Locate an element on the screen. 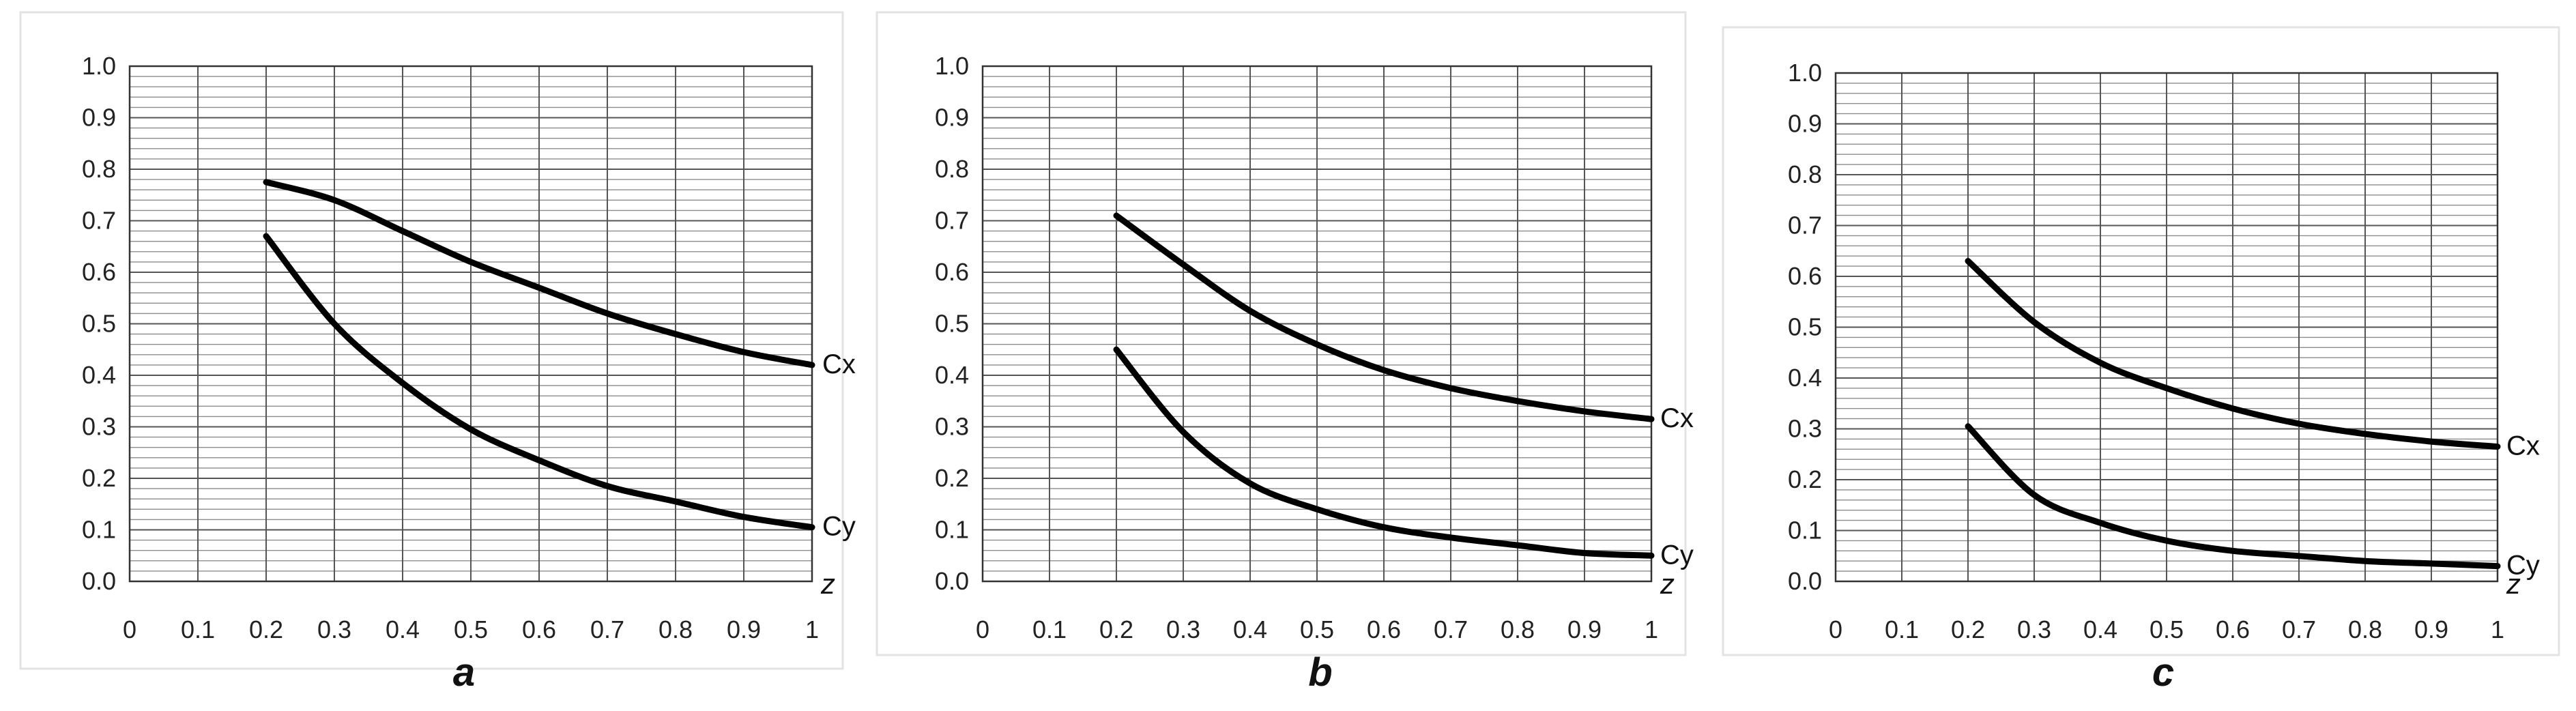 Image resolution: width=2576 pixels, height=711 pixels. panel-label: c is located at coordinates (2163, 672).